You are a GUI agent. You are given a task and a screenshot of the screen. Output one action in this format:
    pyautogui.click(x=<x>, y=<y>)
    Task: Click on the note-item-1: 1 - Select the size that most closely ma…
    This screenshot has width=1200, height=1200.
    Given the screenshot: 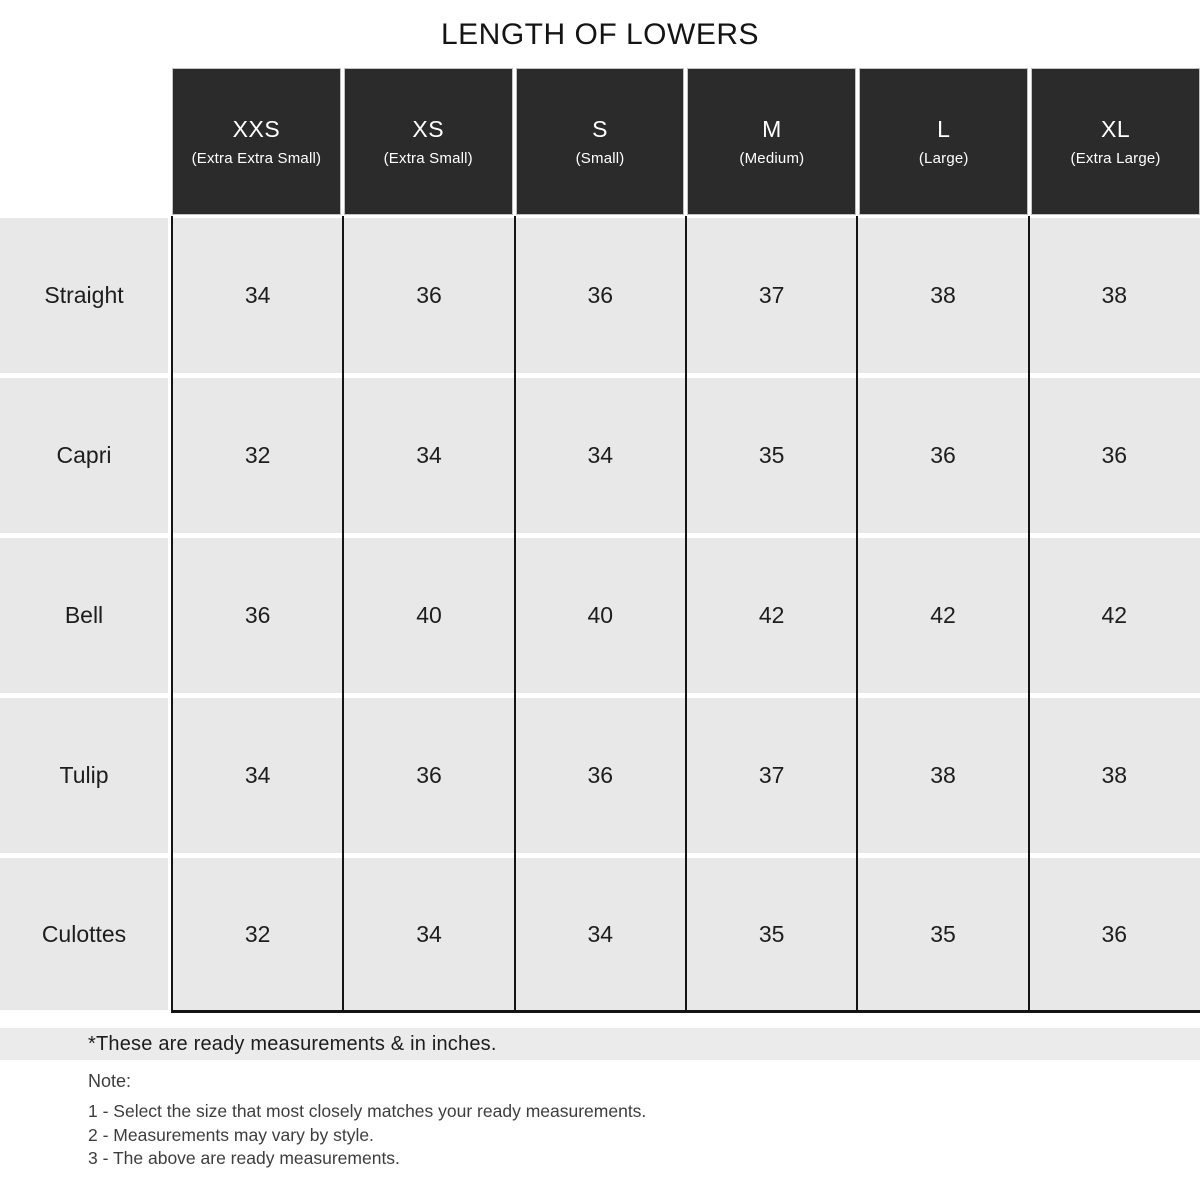 What is the action you would take?
    pyautogui.click(x=367, y=1111)
    